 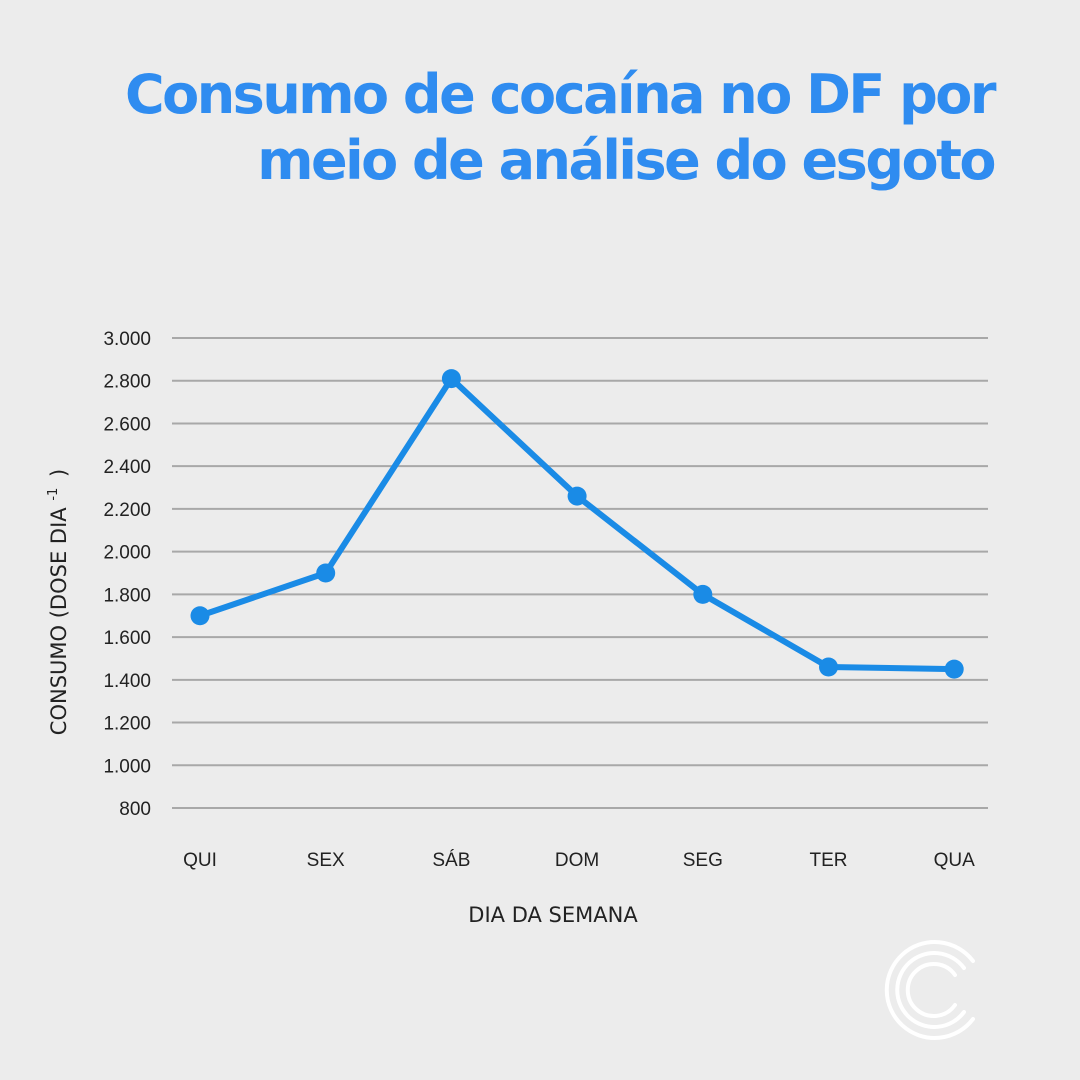 I want to click on x-tick-label: SÁB, so click(x=451, y=860).